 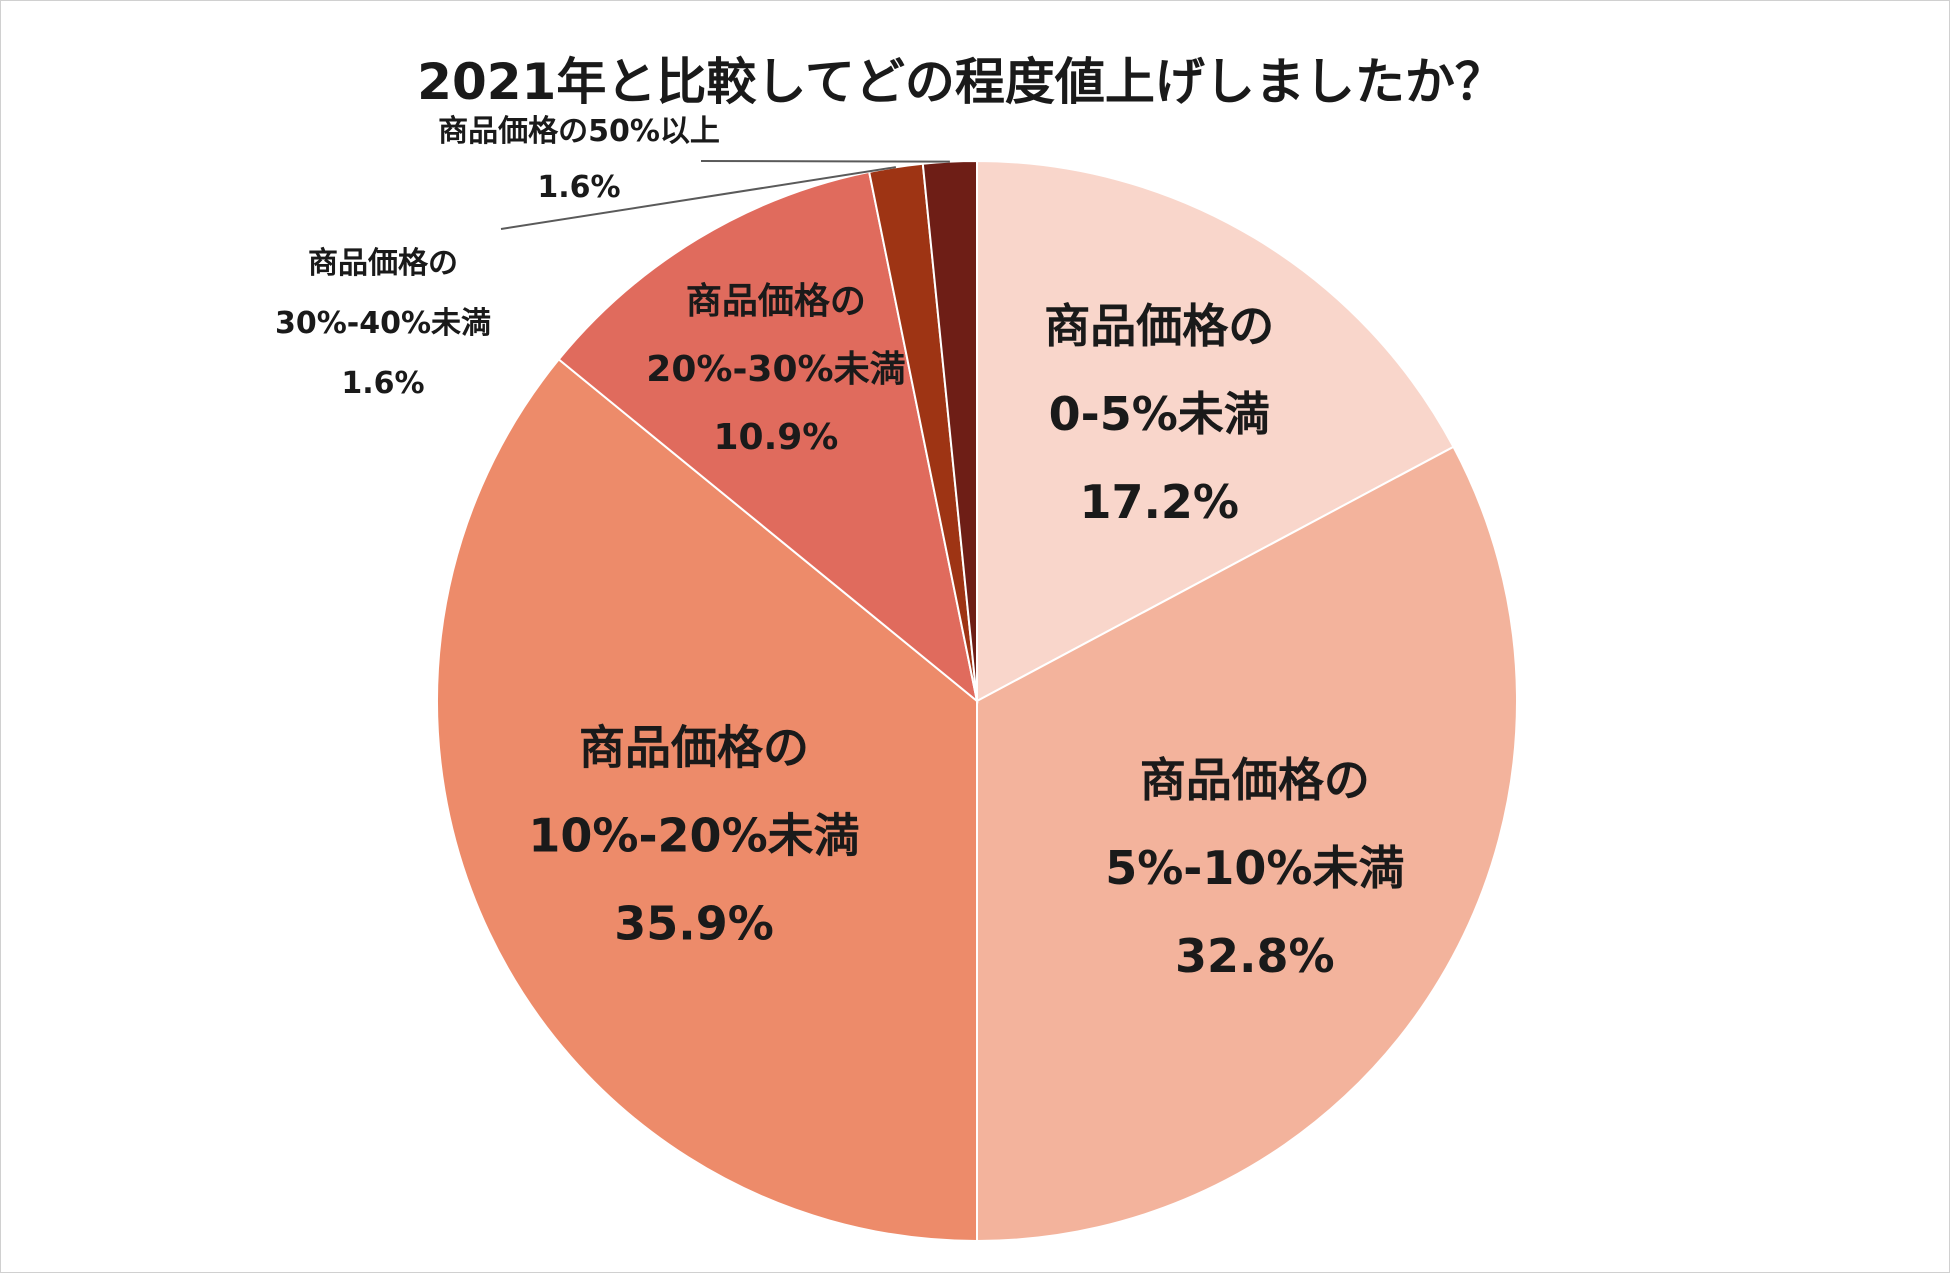 I want to click on slice-label-2: 商品価格の 5%-10%未満 32.8%, so click(x=1254, y=868).